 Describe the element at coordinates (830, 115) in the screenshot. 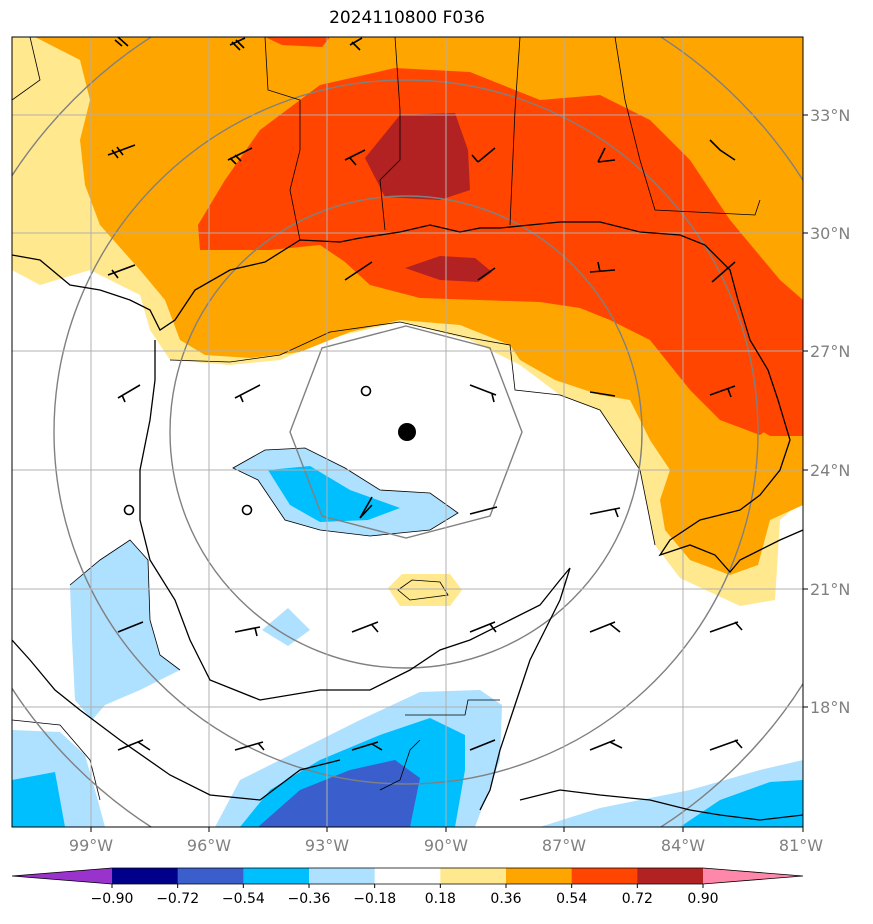

I see `lat-label: 33°N` at that location.